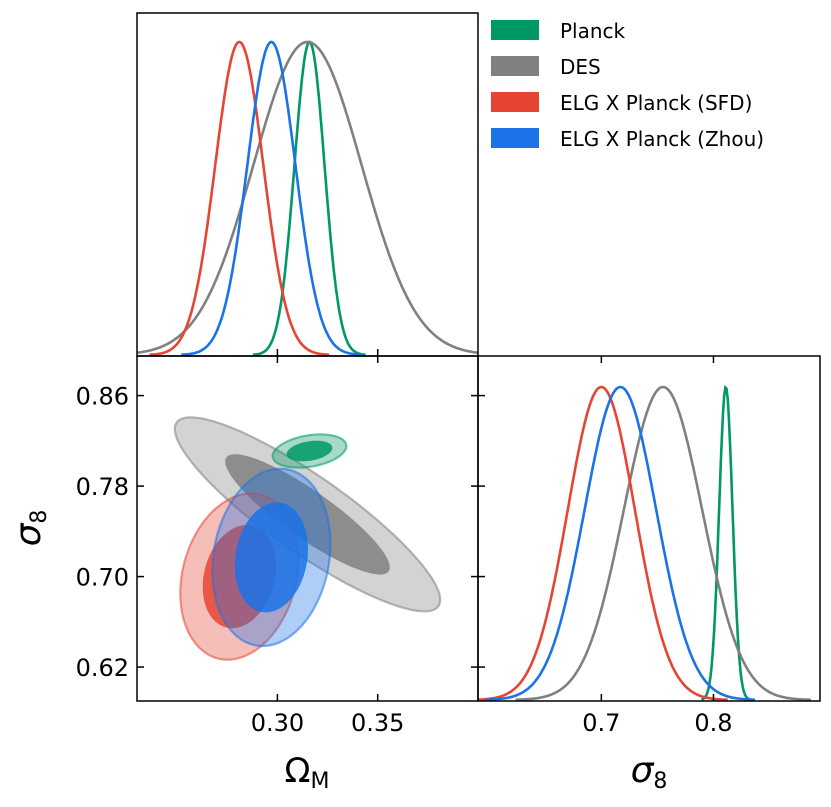 The image size is (831, 807). Describe the element at coordinates (725, 542) in the screenshot. I see `sigma8-curve-planck` at that location.